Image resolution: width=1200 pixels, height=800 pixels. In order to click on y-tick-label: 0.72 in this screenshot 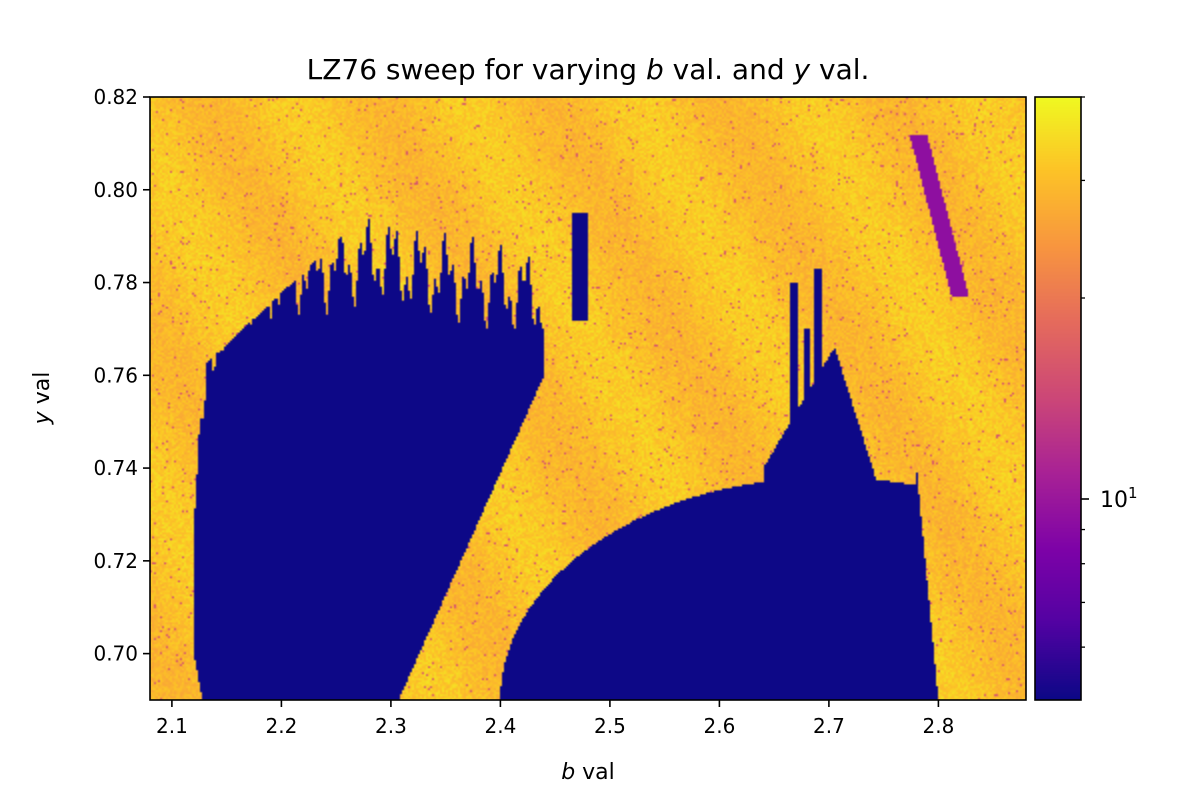, I will do `click(115, 561)`.